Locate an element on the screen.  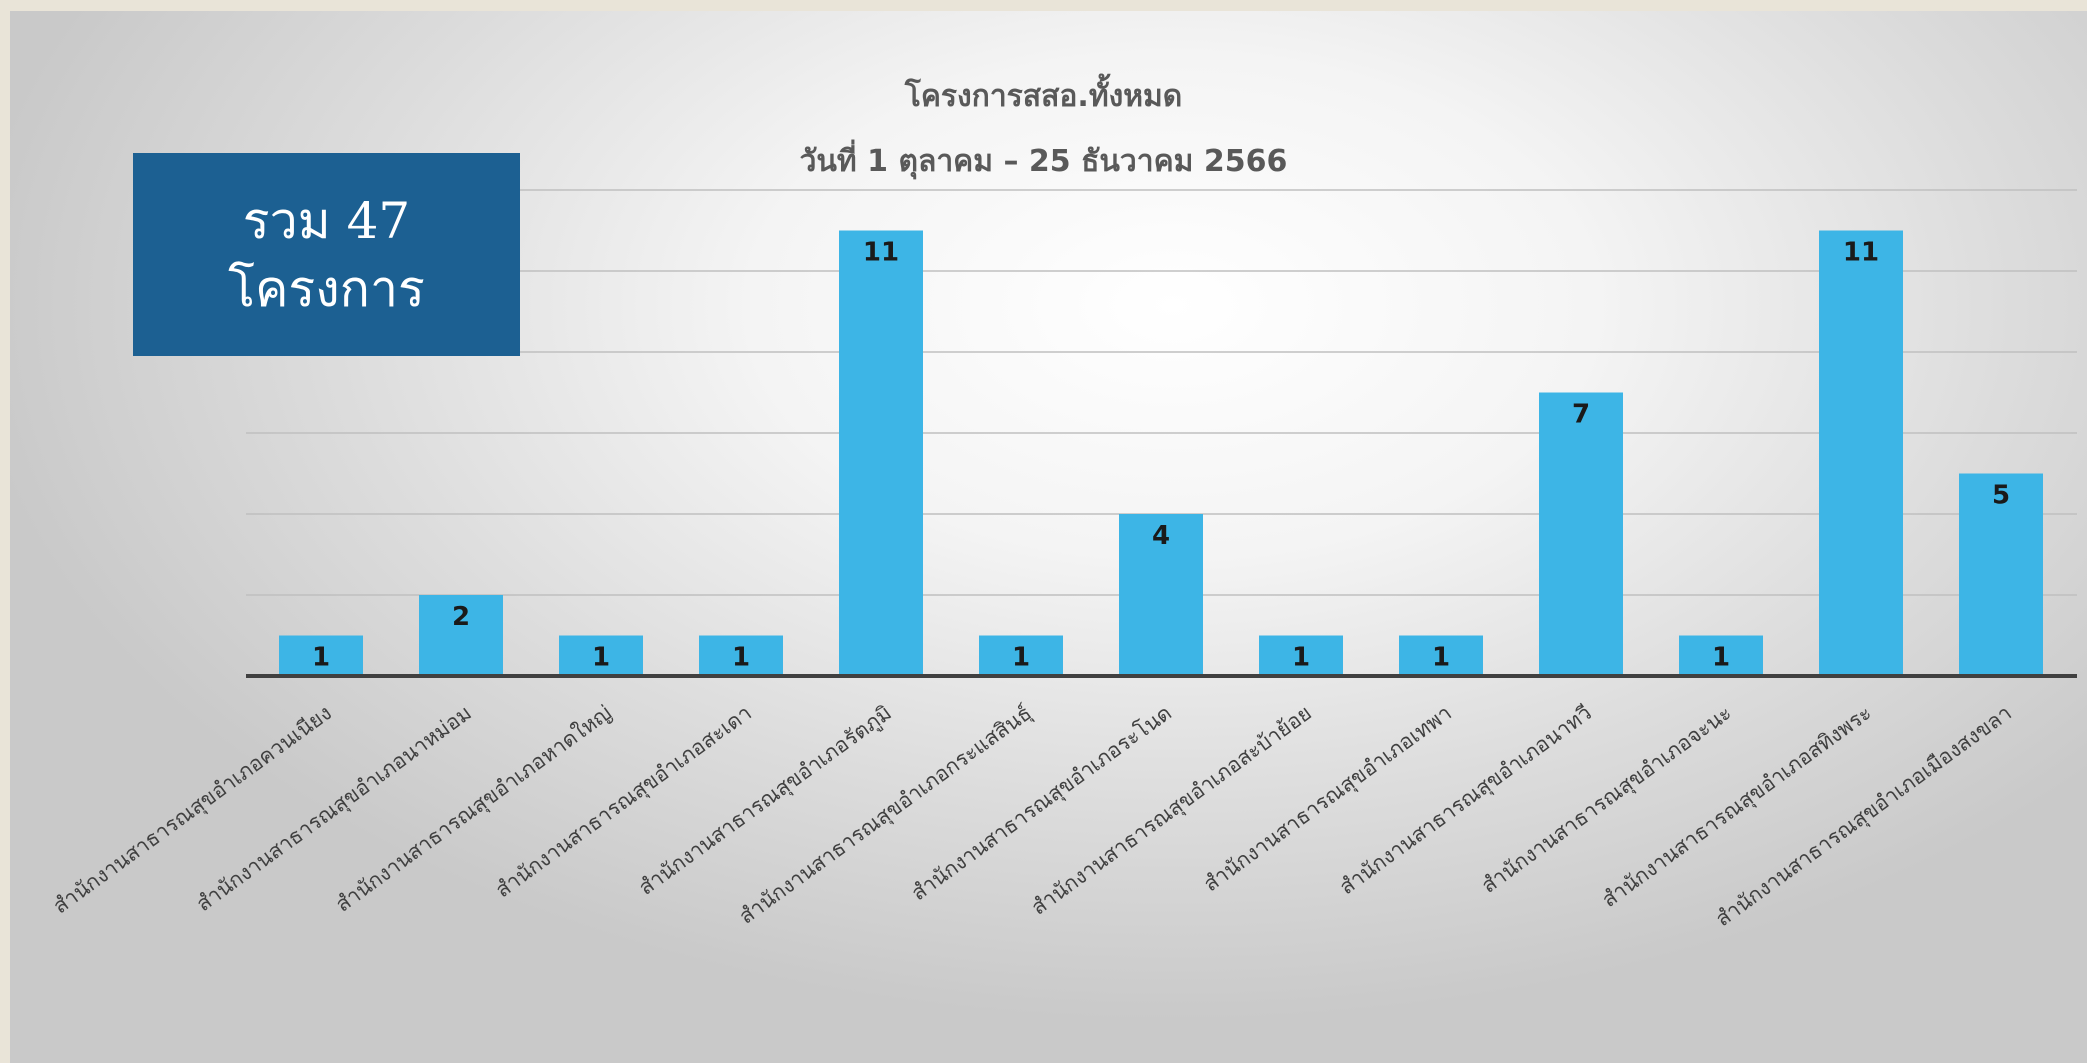
total-line-2: โครงการ is located at coordinates (326, 288).